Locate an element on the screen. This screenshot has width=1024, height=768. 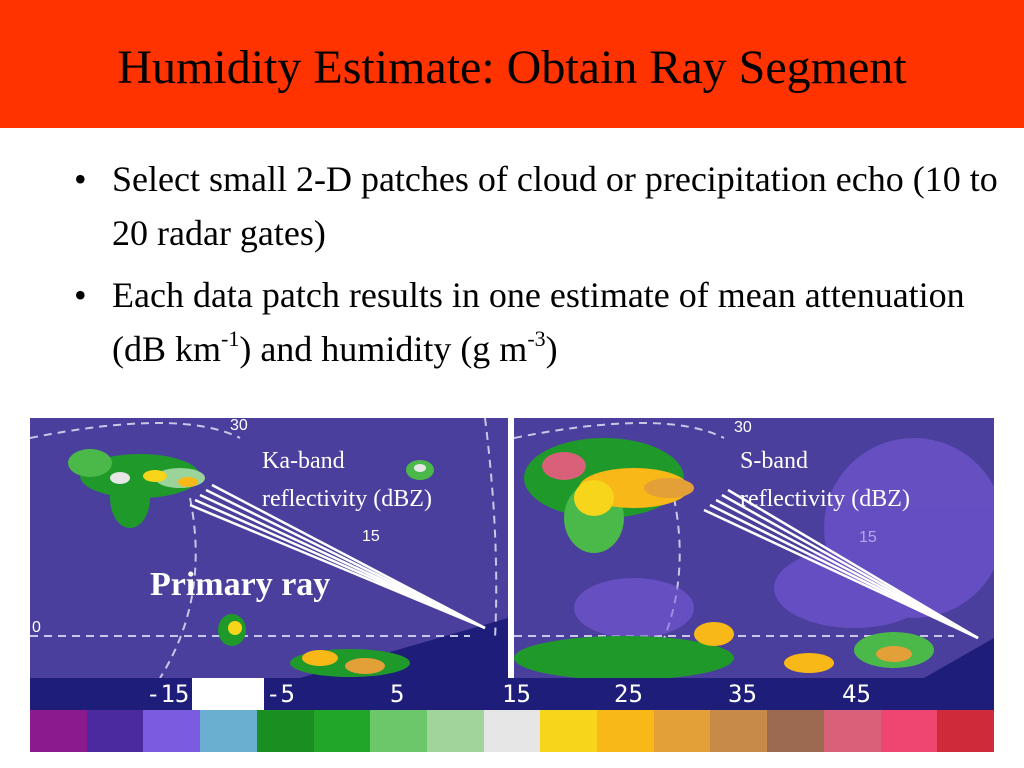
scale-tick: 5 is located at coordinates (397, 694).